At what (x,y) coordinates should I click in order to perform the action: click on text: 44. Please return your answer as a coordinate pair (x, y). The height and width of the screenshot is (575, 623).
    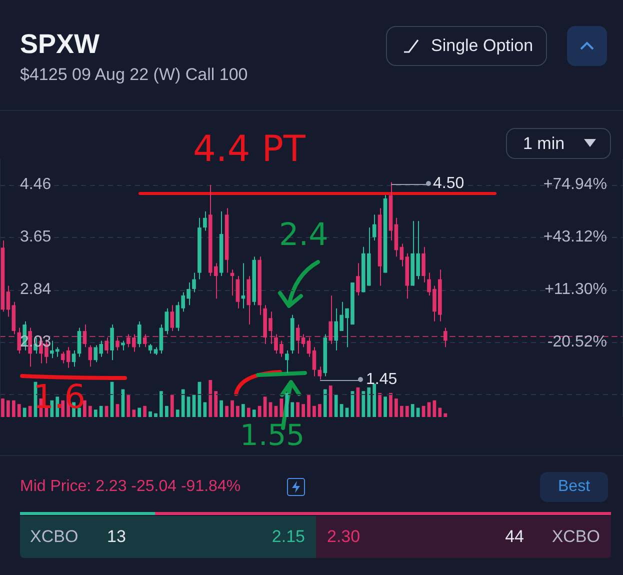
    Looking at the image, I should click on (514, 536).